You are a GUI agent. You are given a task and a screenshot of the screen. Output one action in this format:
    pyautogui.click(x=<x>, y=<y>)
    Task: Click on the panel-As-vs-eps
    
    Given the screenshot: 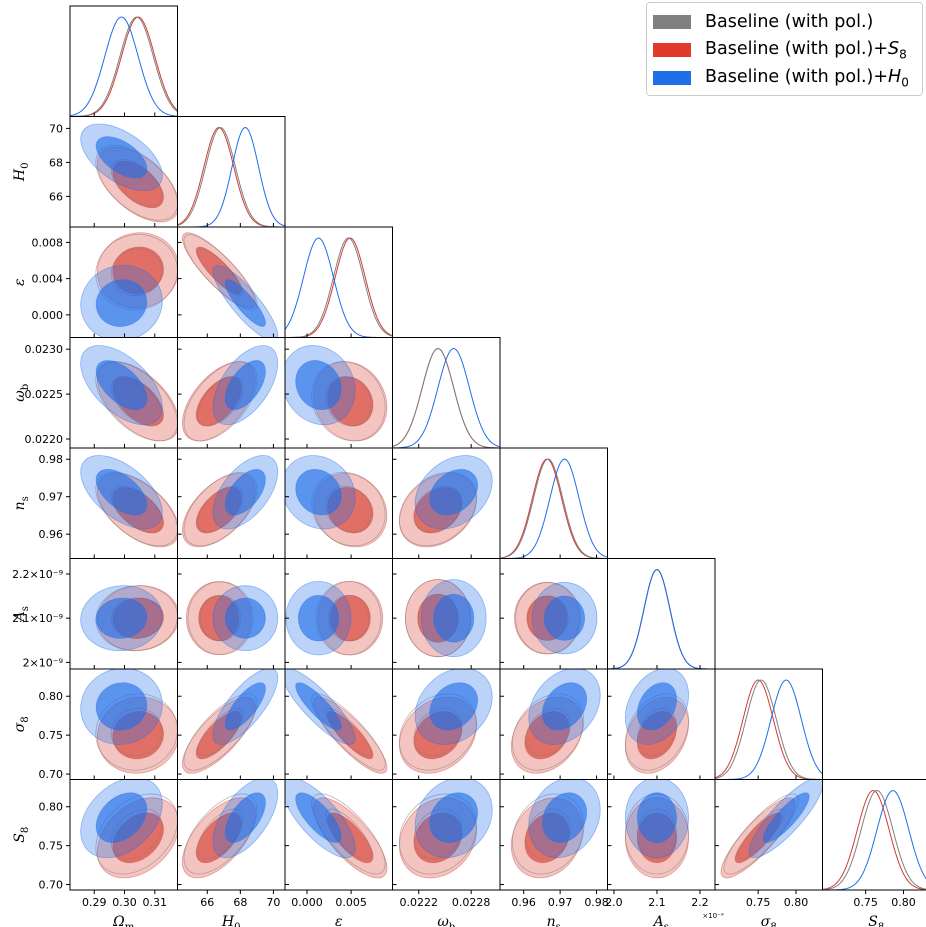 What is the action you would take?
    pyautogui.click(x=338, y=614)
    